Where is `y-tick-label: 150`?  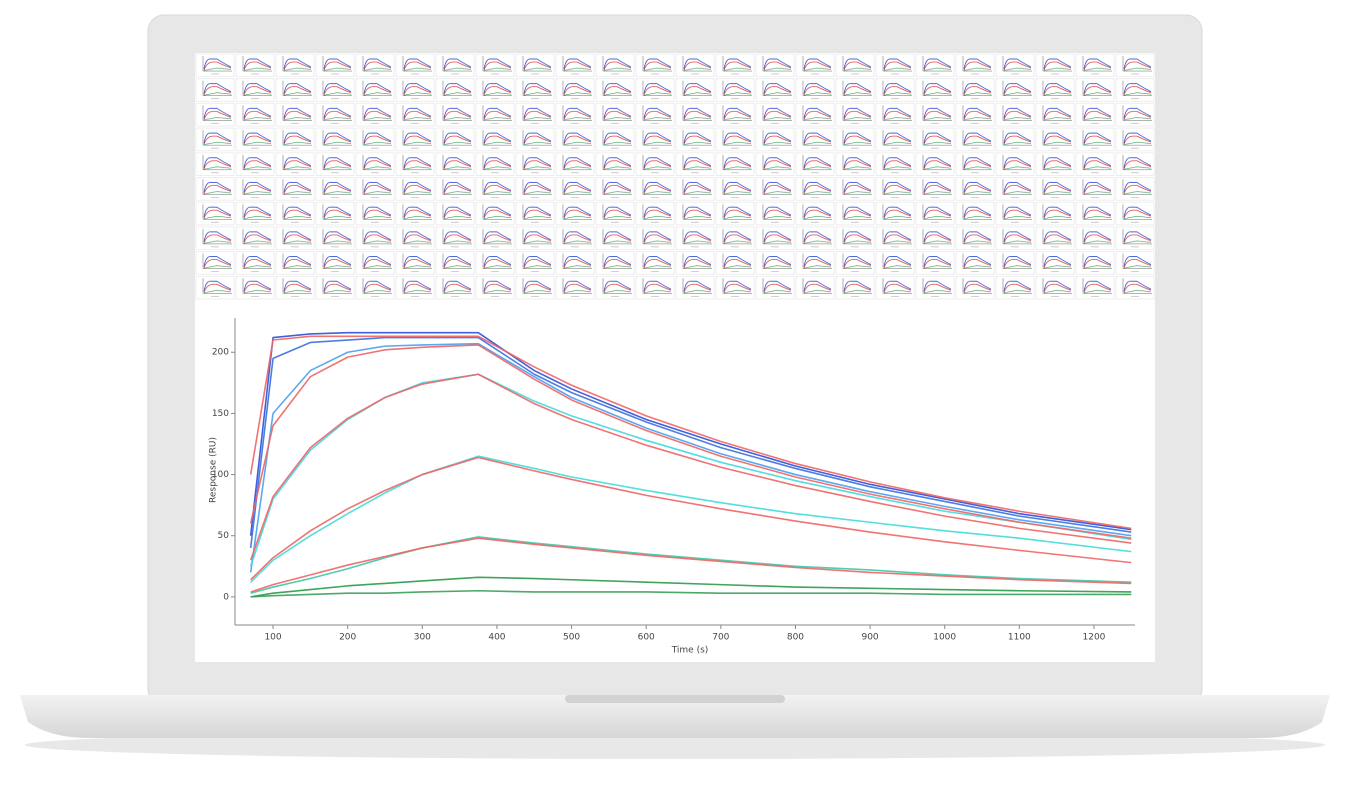 y-tick-label: 150 is located at coordinates (220, 414).